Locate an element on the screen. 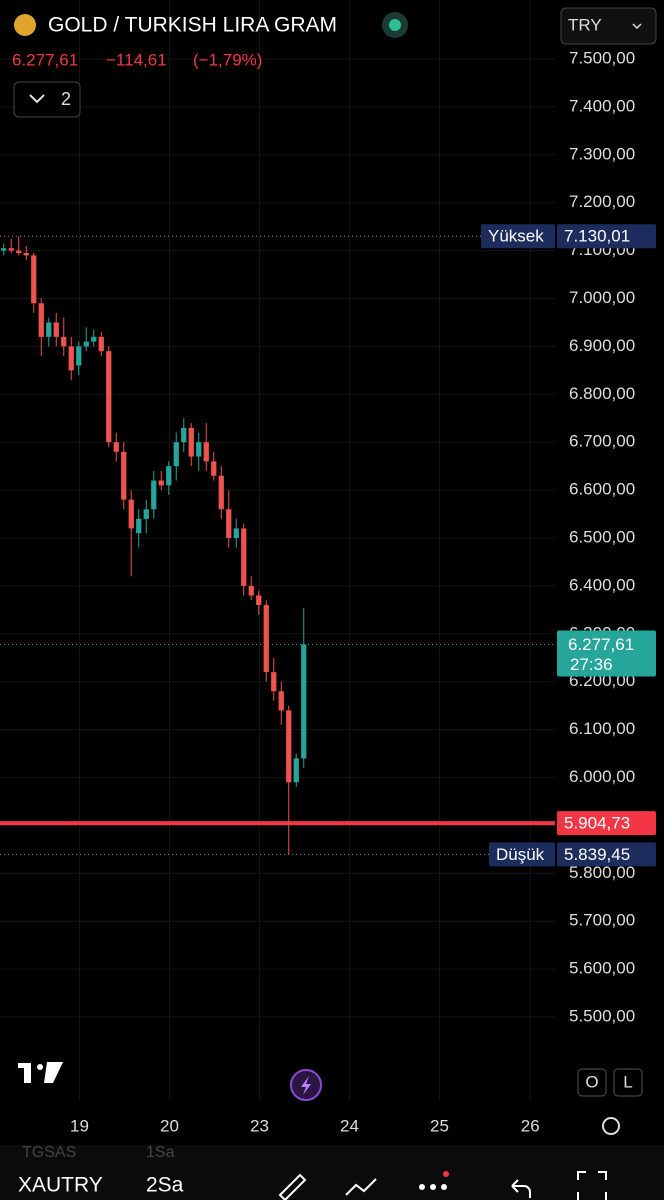 Image resolution: width=664 pixels, height=1200 pixels. x-tick-label: 20 is located at coordinates (169, 1125).